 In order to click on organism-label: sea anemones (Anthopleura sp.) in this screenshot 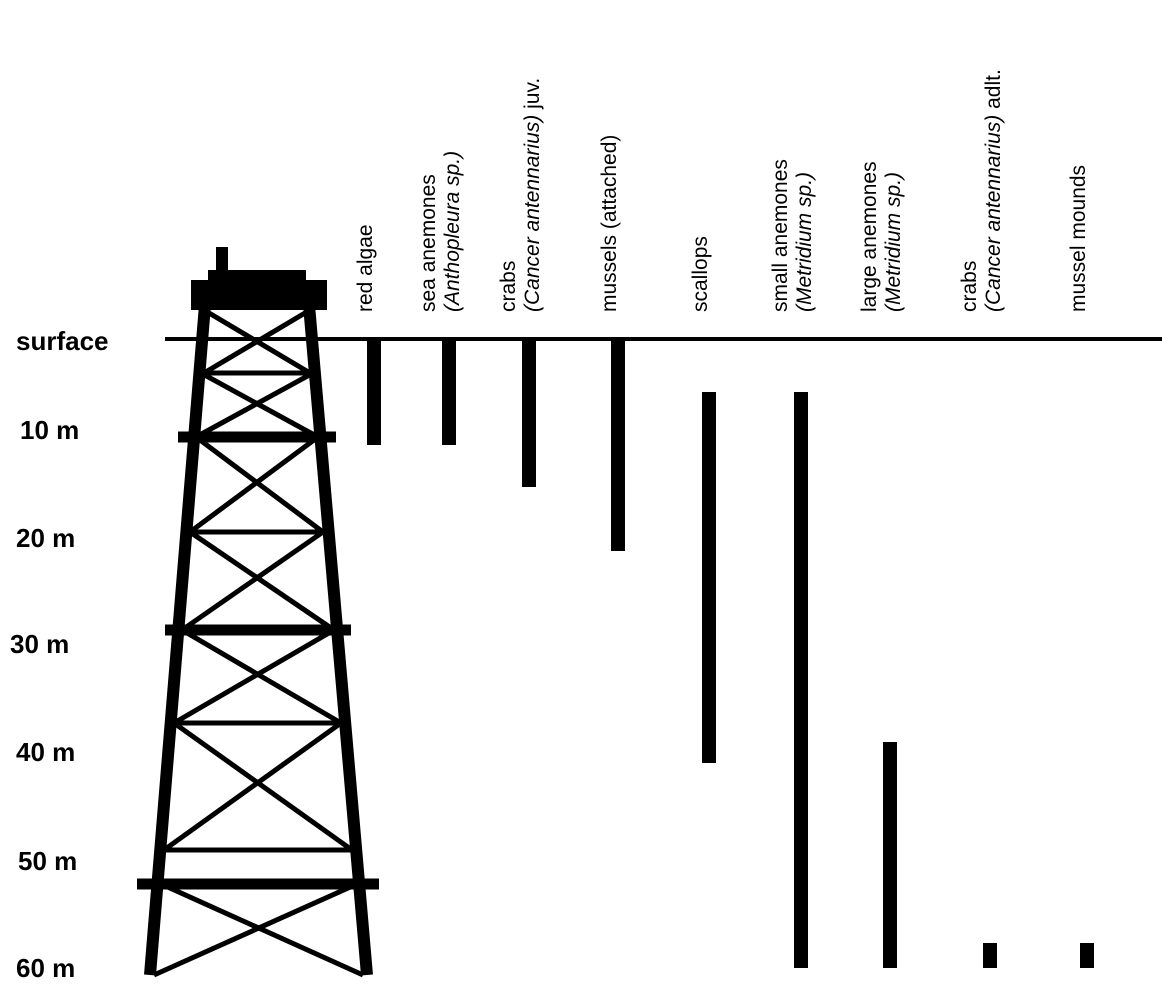, I will do `click(441, 231)`.